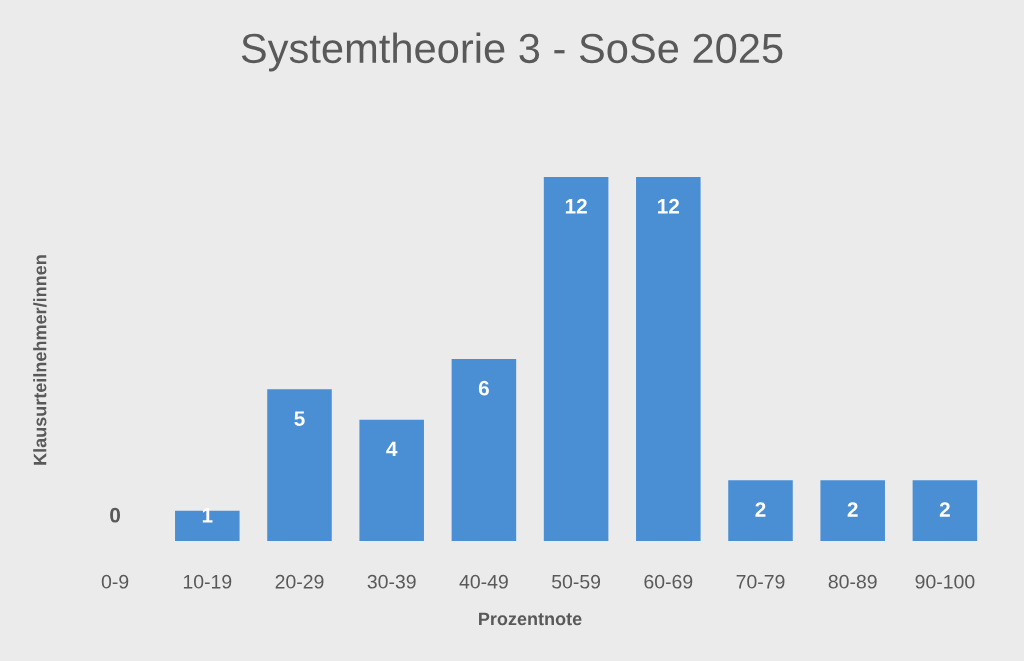  Describe the element at coordinates (483, 388) in the screenshot. I see `data-label: 6` at that location.